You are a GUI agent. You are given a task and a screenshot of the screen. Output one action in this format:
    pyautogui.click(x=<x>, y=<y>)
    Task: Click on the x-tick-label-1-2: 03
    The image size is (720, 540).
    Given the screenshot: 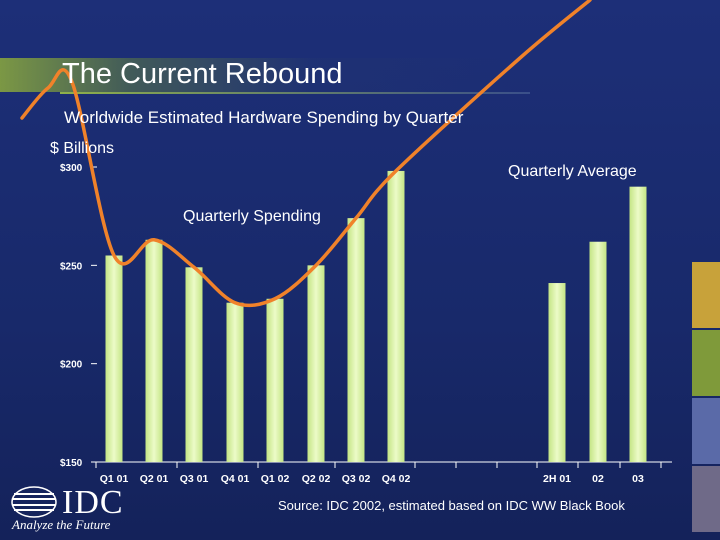 What is the action you would take?
    pyautogui.click(x=638, y=479)
    